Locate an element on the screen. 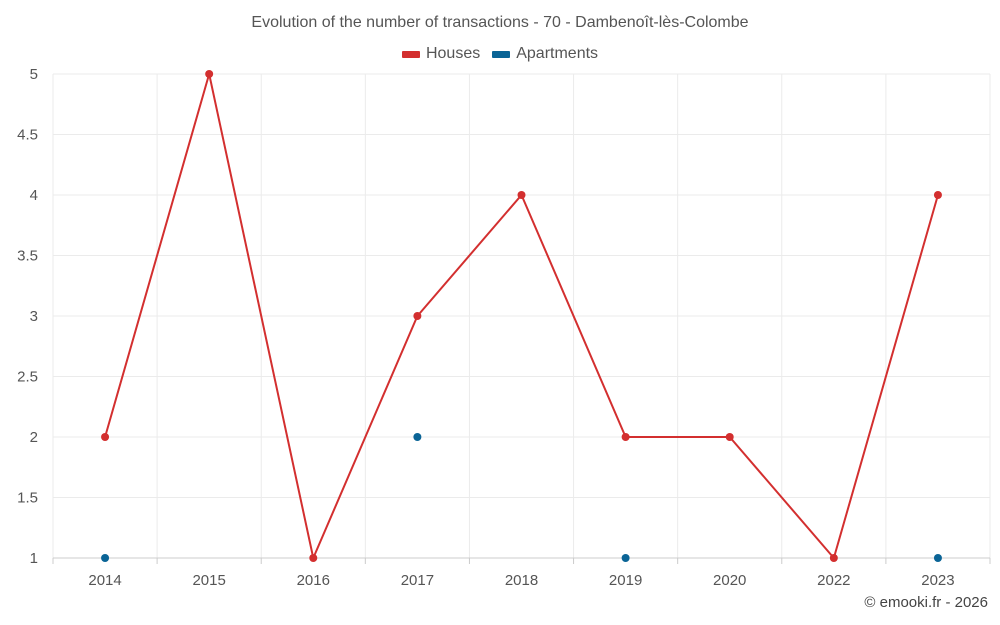 This screenshot has width=1000, height=625. x-tick-label: 2022 is located at coordinates (833, 580).